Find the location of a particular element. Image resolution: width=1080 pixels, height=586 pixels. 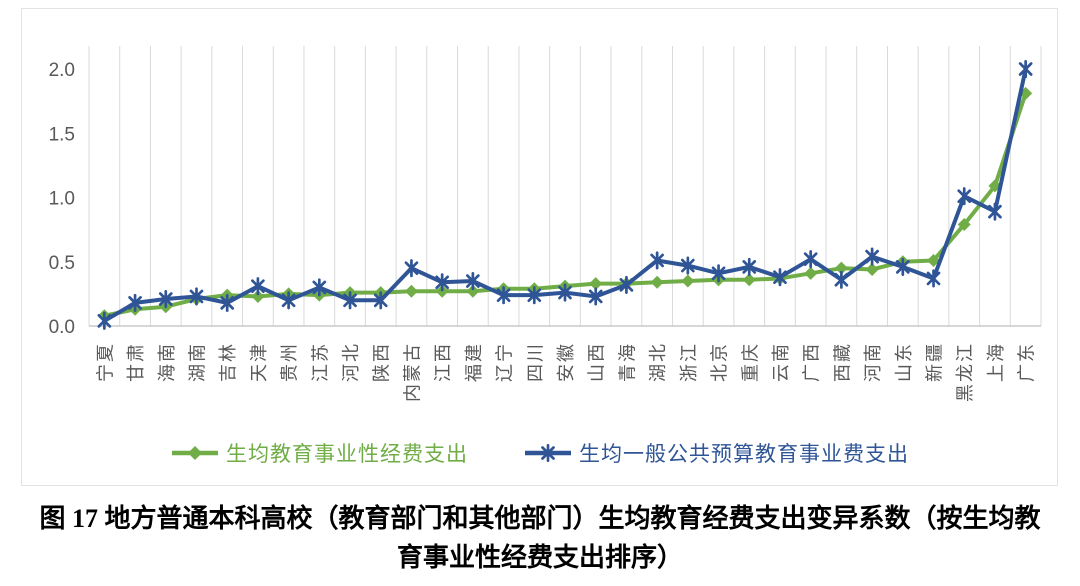

y-tick-label: 1.5 is located at coordinates (62, 134).